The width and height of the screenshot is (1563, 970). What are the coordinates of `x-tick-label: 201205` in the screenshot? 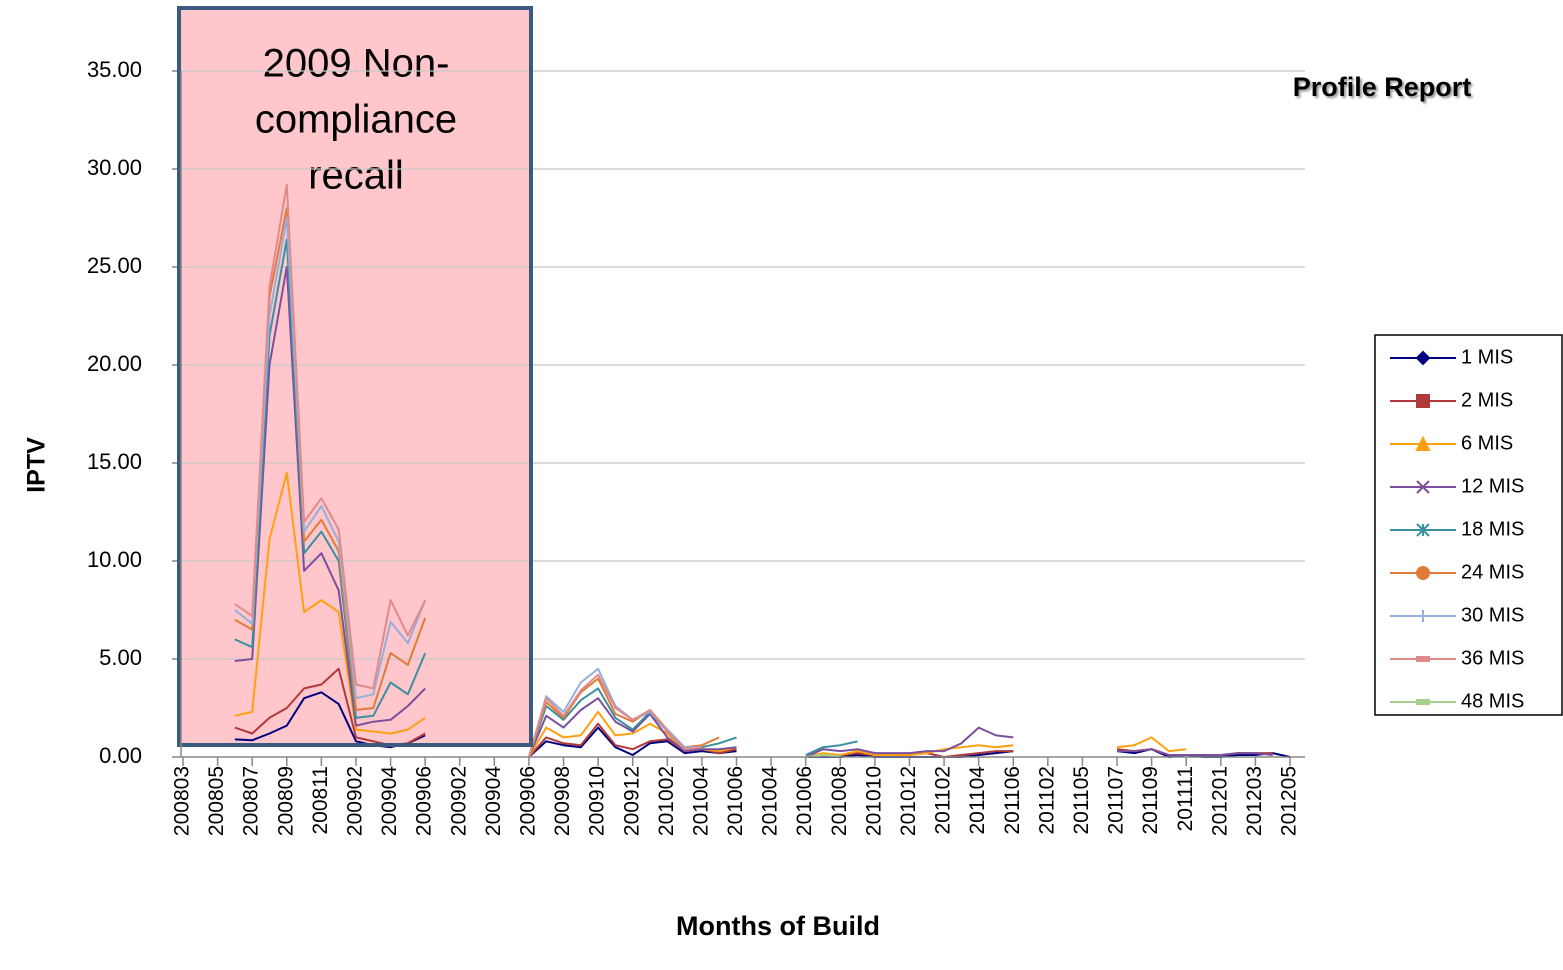 It's located at (1289, 801).